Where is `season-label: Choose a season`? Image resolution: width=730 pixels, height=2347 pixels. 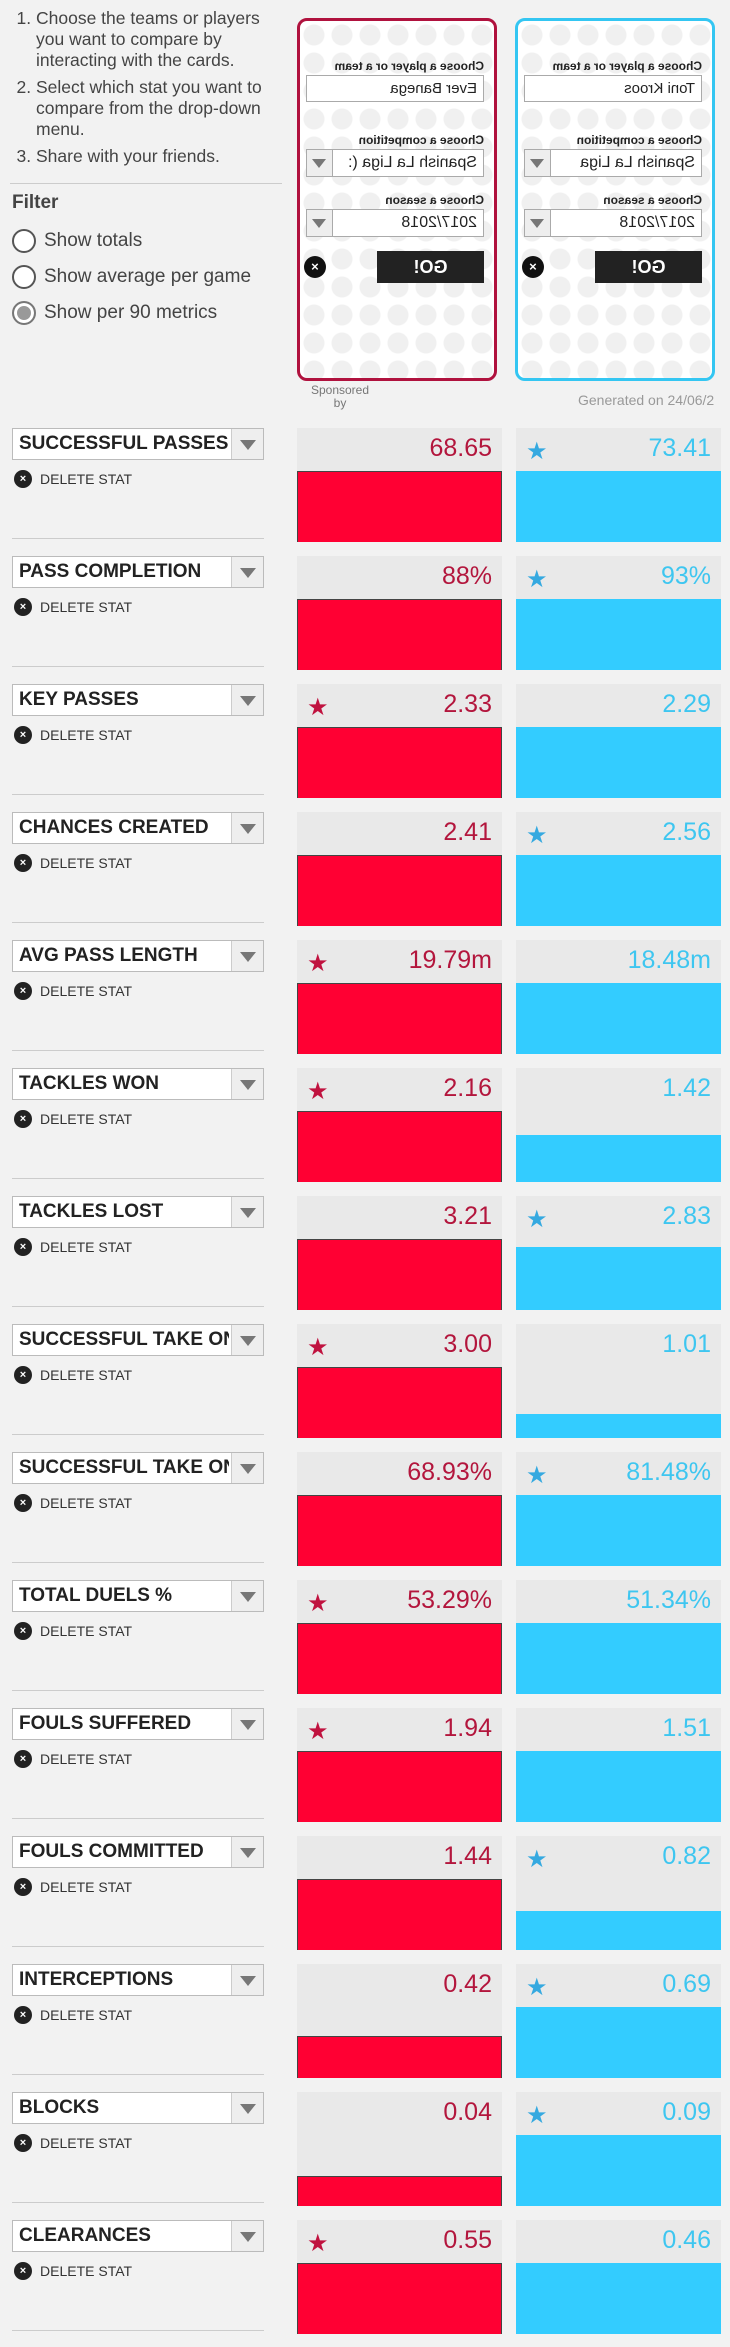
season-label: Choose a season is located at coordinates (652, 200).